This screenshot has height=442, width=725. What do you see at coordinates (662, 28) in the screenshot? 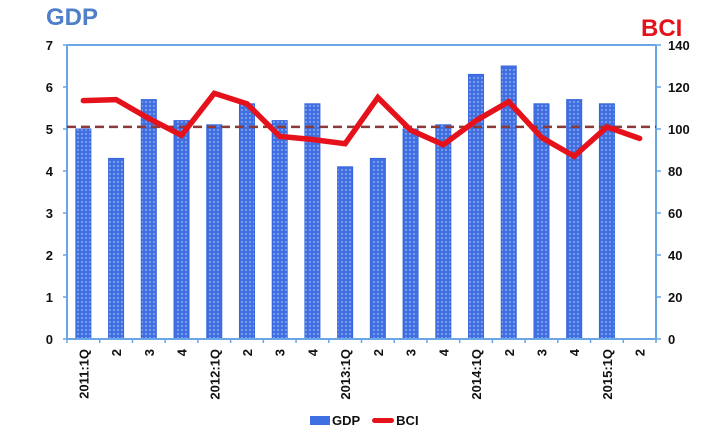
I see `right-axis-title: BCI` at bounding box center [662, 28].